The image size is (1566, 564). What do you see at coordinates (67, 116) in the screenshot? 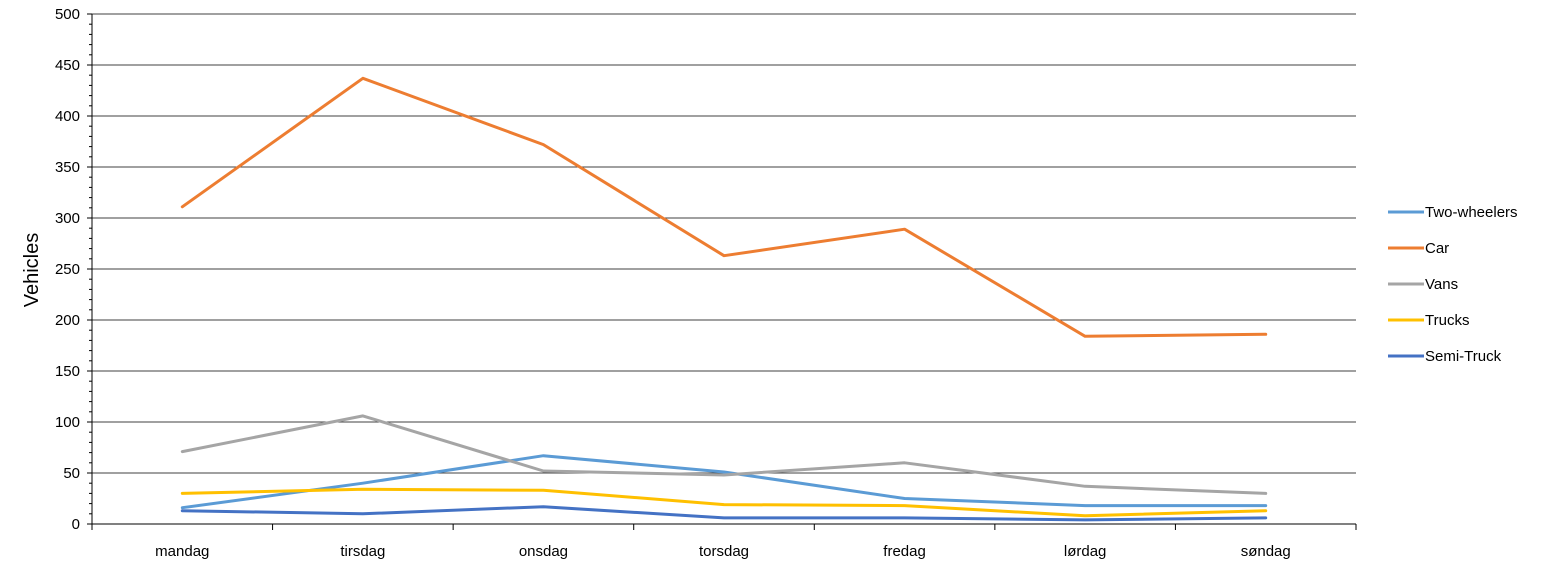
I see `y-tick-label: 400` at bounding box center [67, 116].